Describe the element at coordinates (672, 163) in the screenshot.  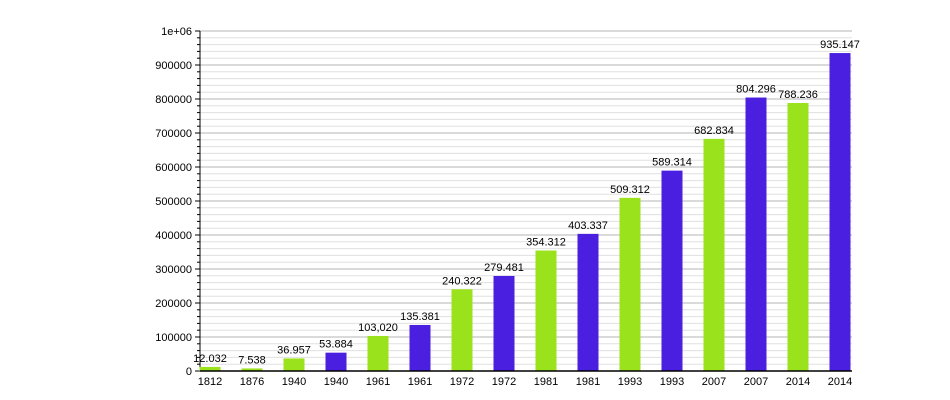
I see `data-label: 589.314` at that location.